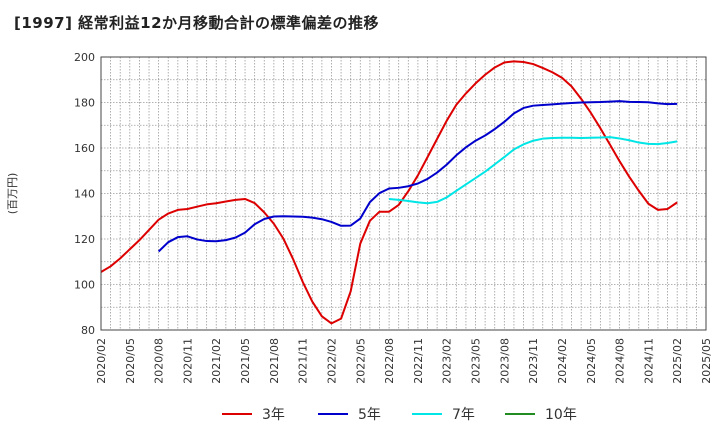  I want to click on legend-label-3: 10年, so click(561, 415).